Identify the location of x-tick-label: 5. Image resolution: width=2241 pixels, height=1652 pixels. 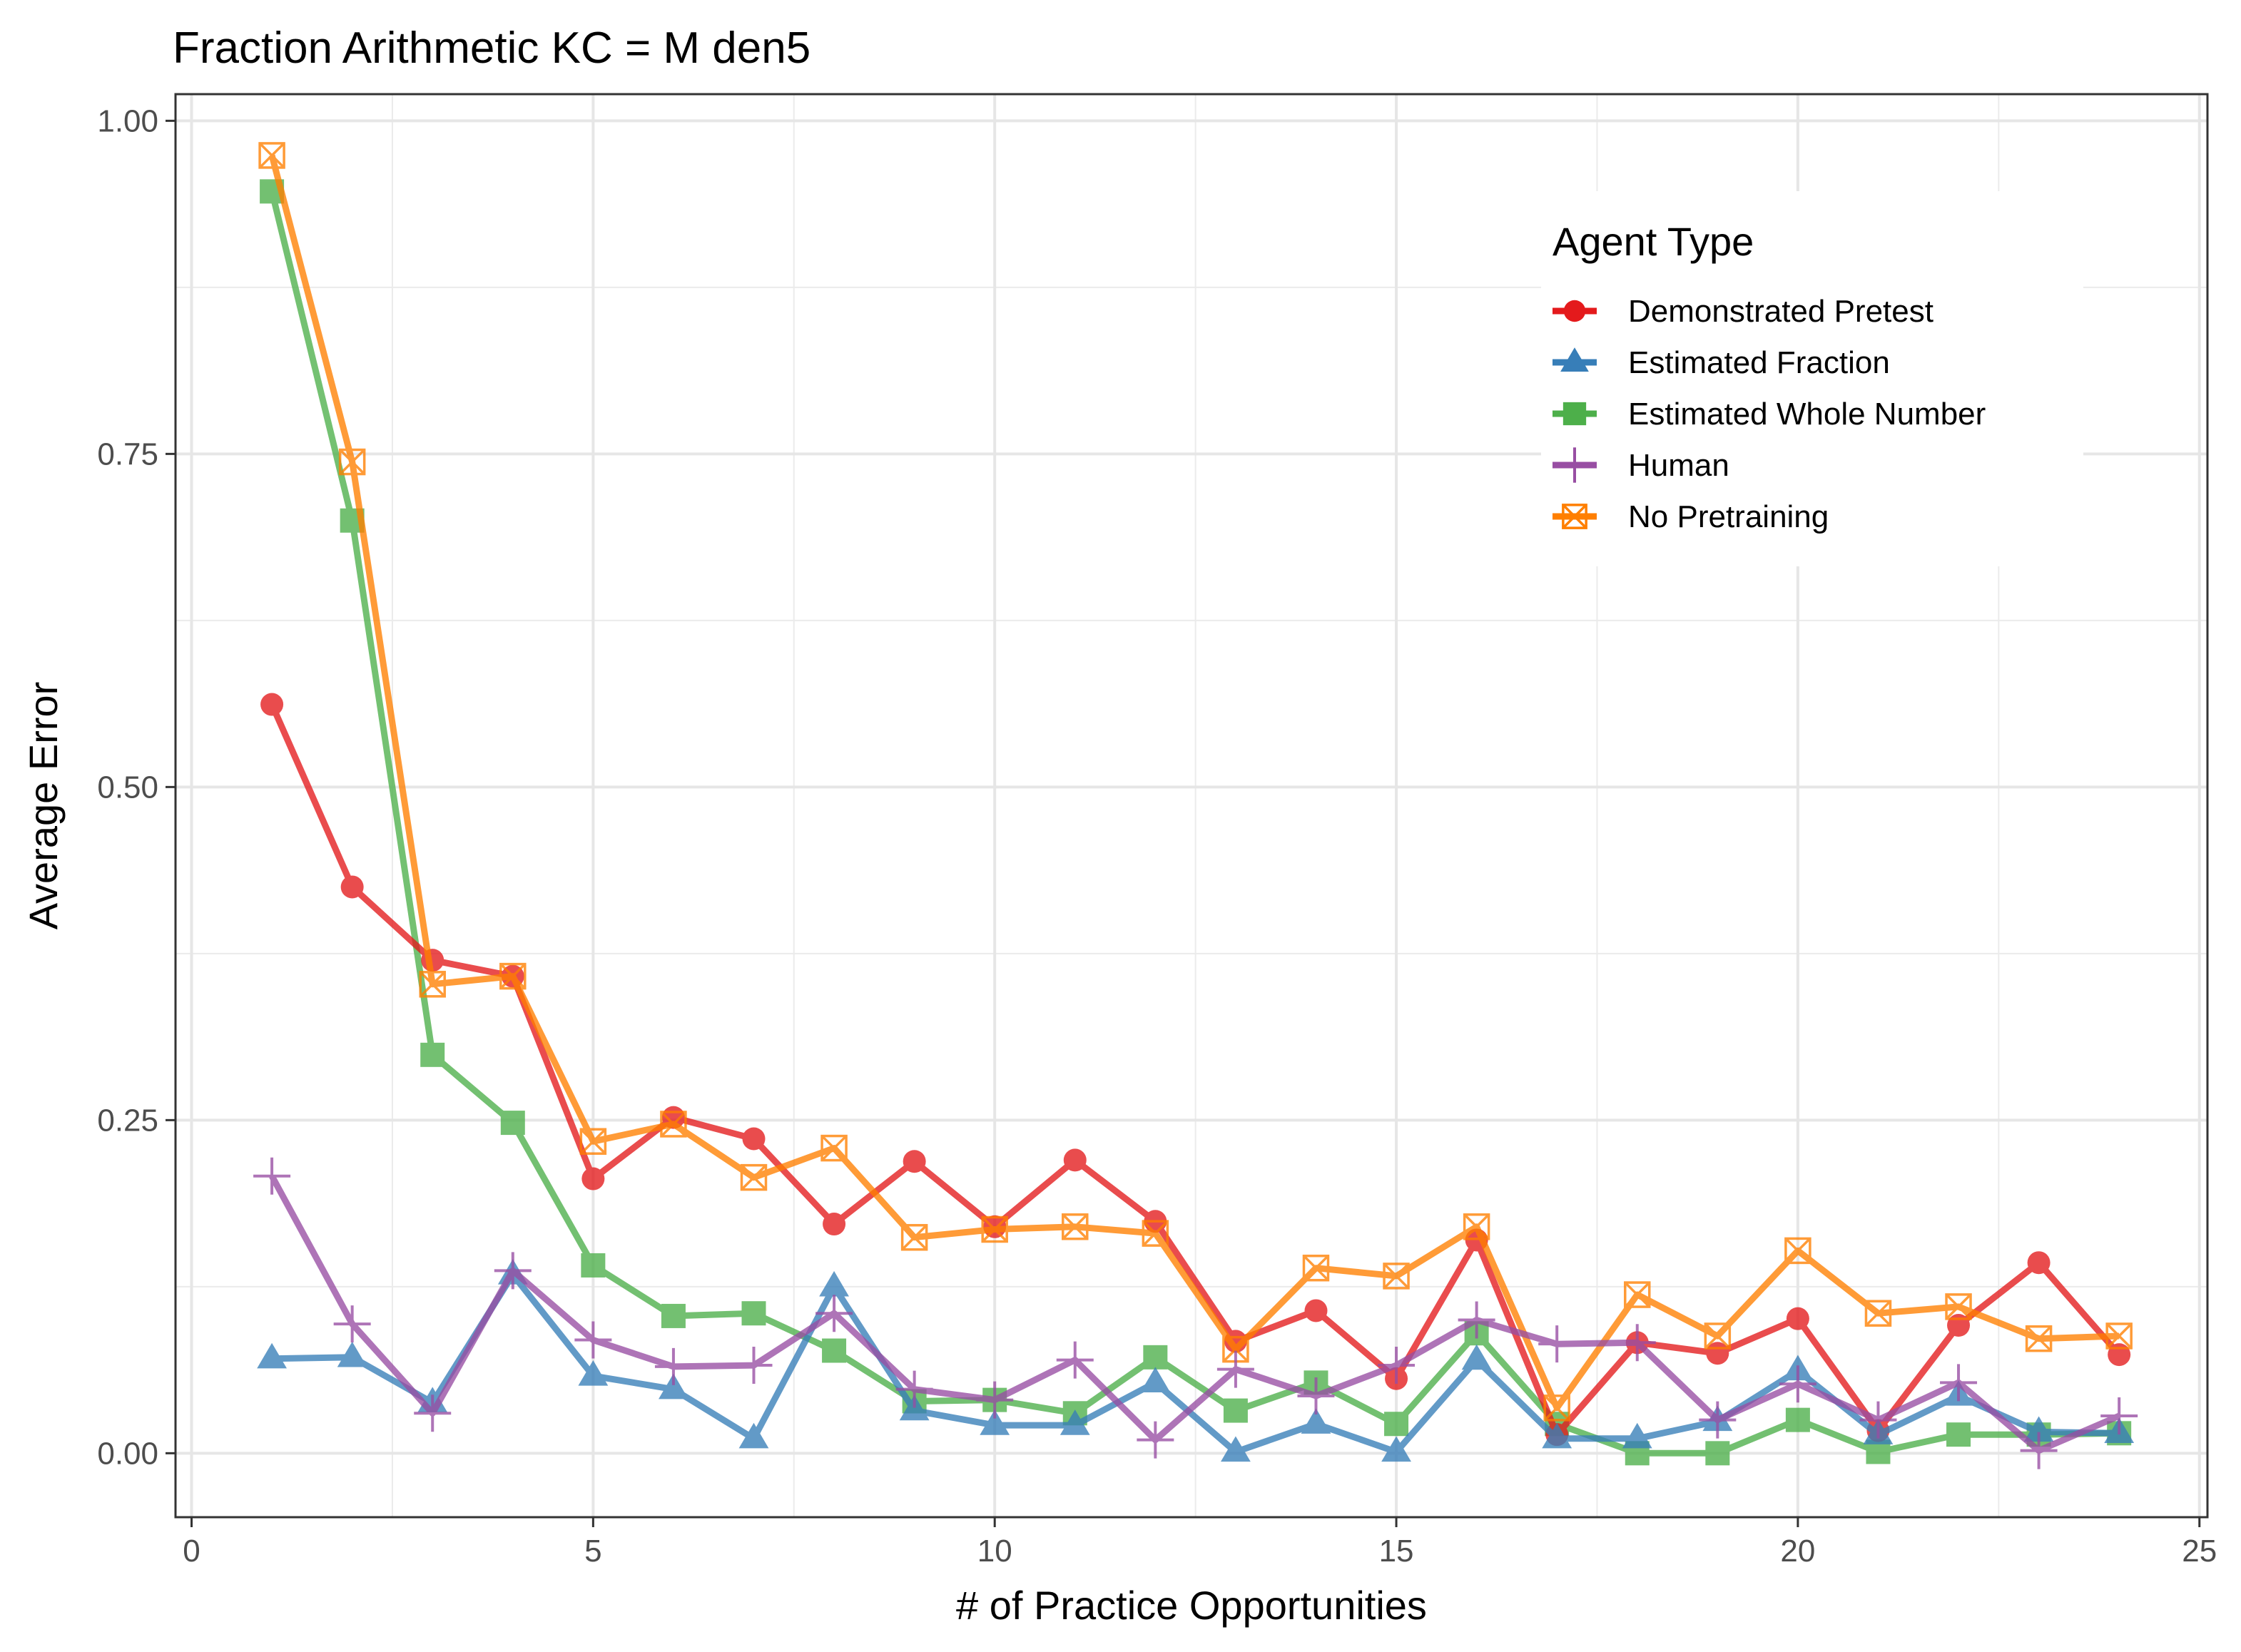
(593, 1551).